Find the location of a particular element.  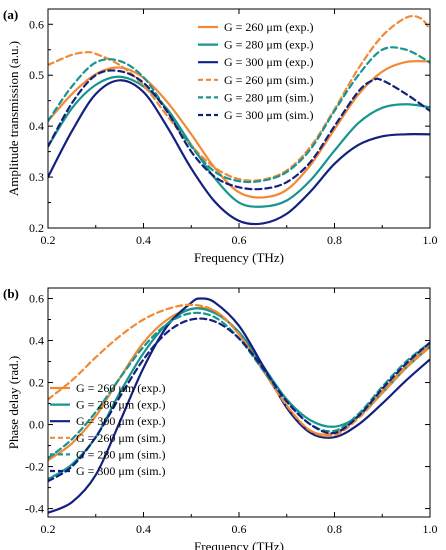

y-axis-label: Phase delay (rad.) is located at coordinates (13, 403).